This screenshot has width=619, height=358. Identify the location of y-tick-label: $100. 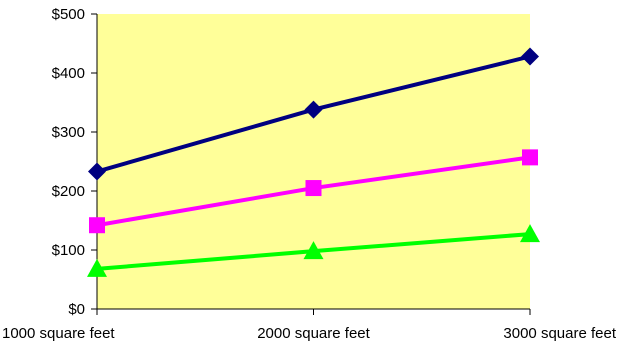
(68, 250).